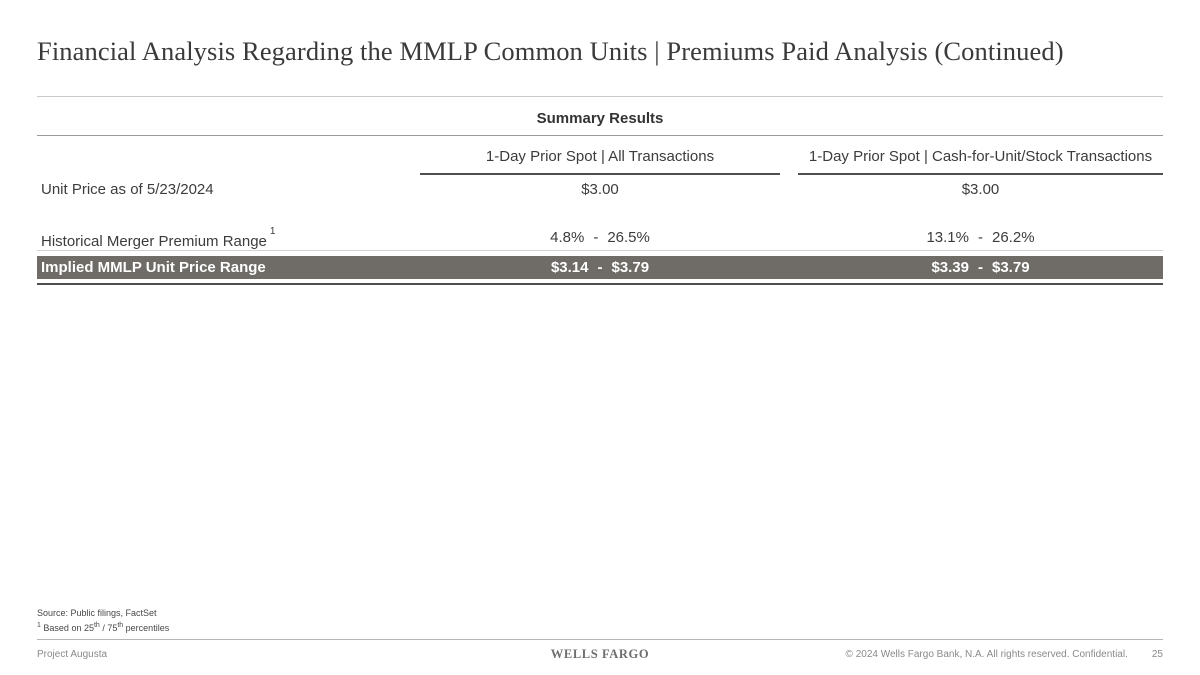 This screenshot has width=1200, height=675. I want to click on row-label-header-spacer, so click(228, 161).